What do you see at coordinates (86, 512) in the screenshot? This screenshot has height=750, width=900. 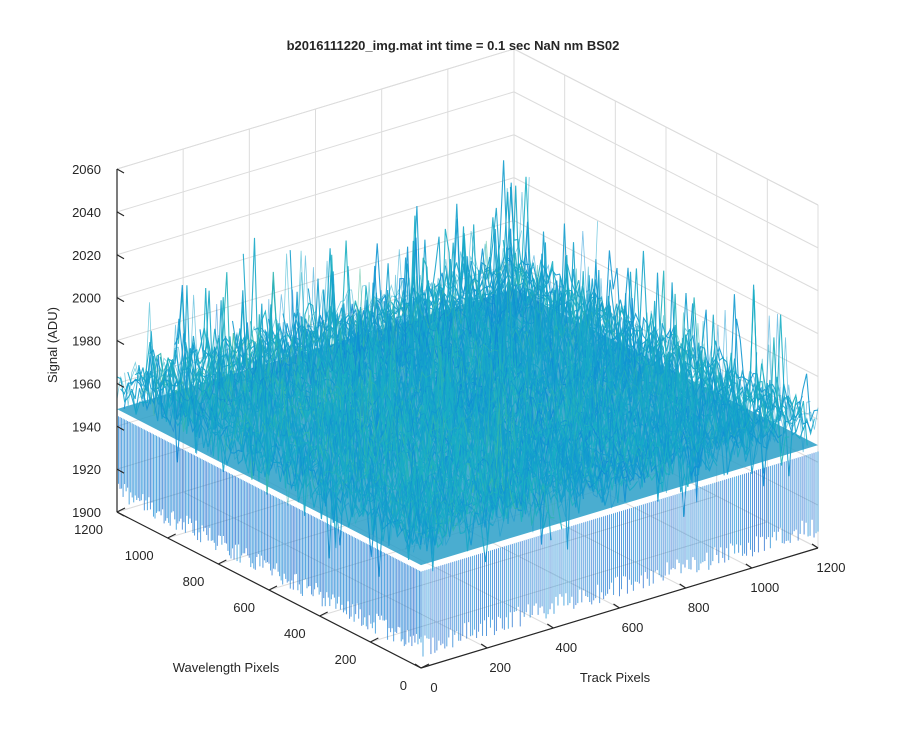 I see `z-tick-label: 1900` at bounding box center [86, 512].